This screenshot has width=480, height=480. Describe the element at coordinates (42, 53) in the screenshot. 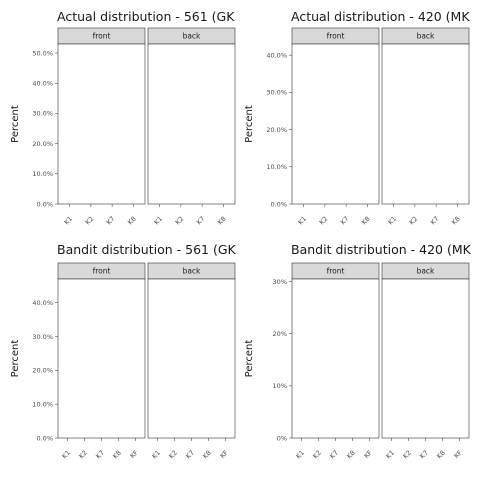

I see `y-tick-label: 50.0%` at that location.